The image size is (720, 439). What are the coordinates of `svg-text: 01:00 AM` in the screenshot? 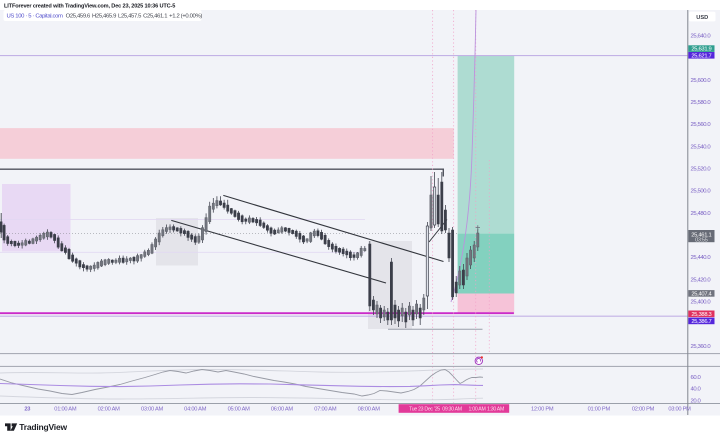 It's located at (65, 409).